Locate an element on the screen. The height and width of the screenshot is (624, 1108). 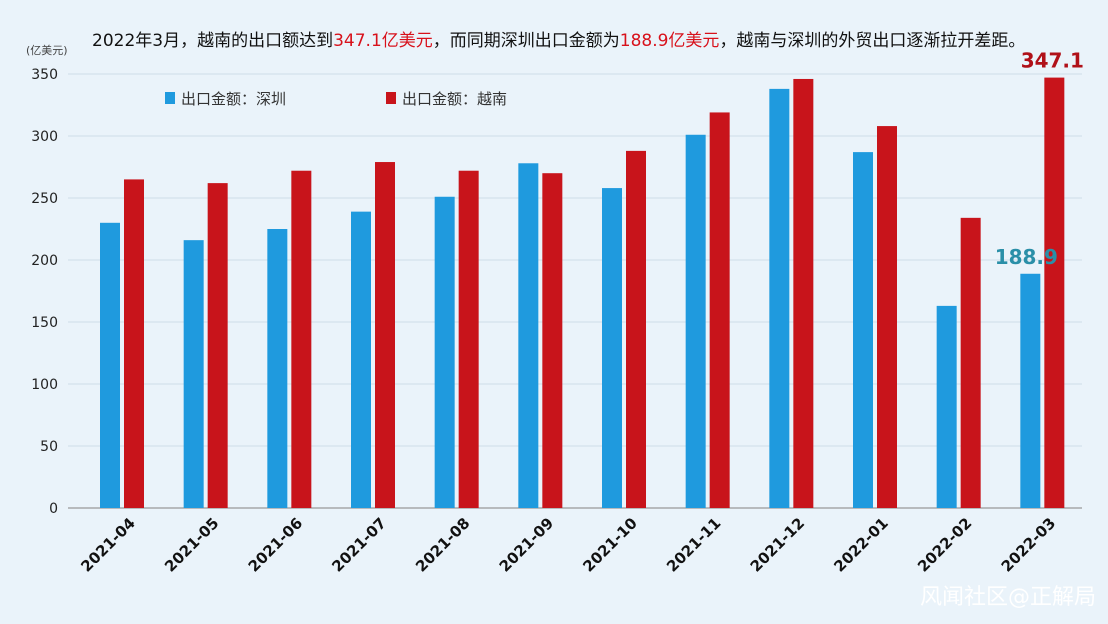
x-tick-label: 2021-06 is located at coordinates (275, 544).